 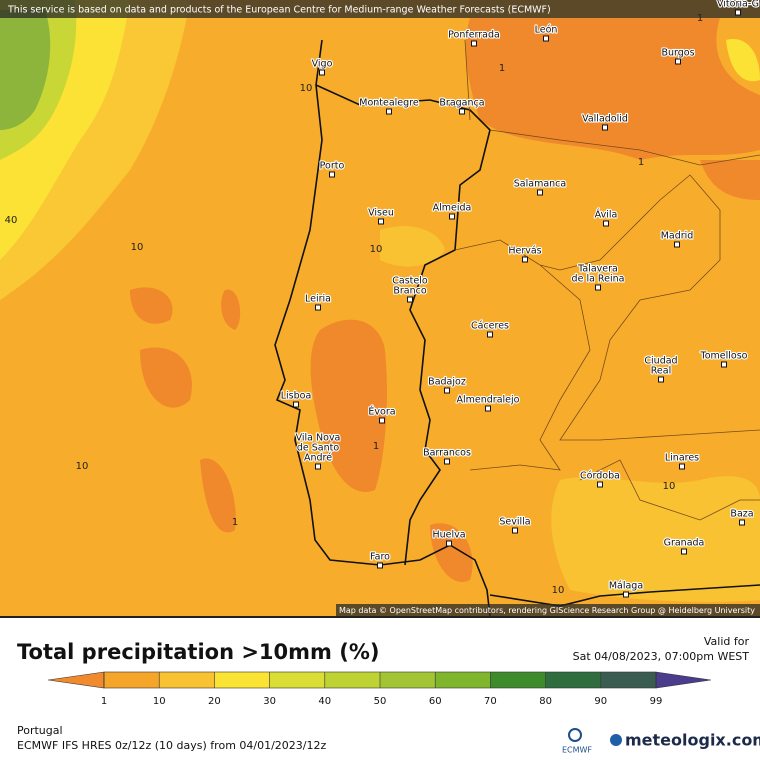 I want to click on colorbar-tick-label: 70, so click(x=490, y=701).